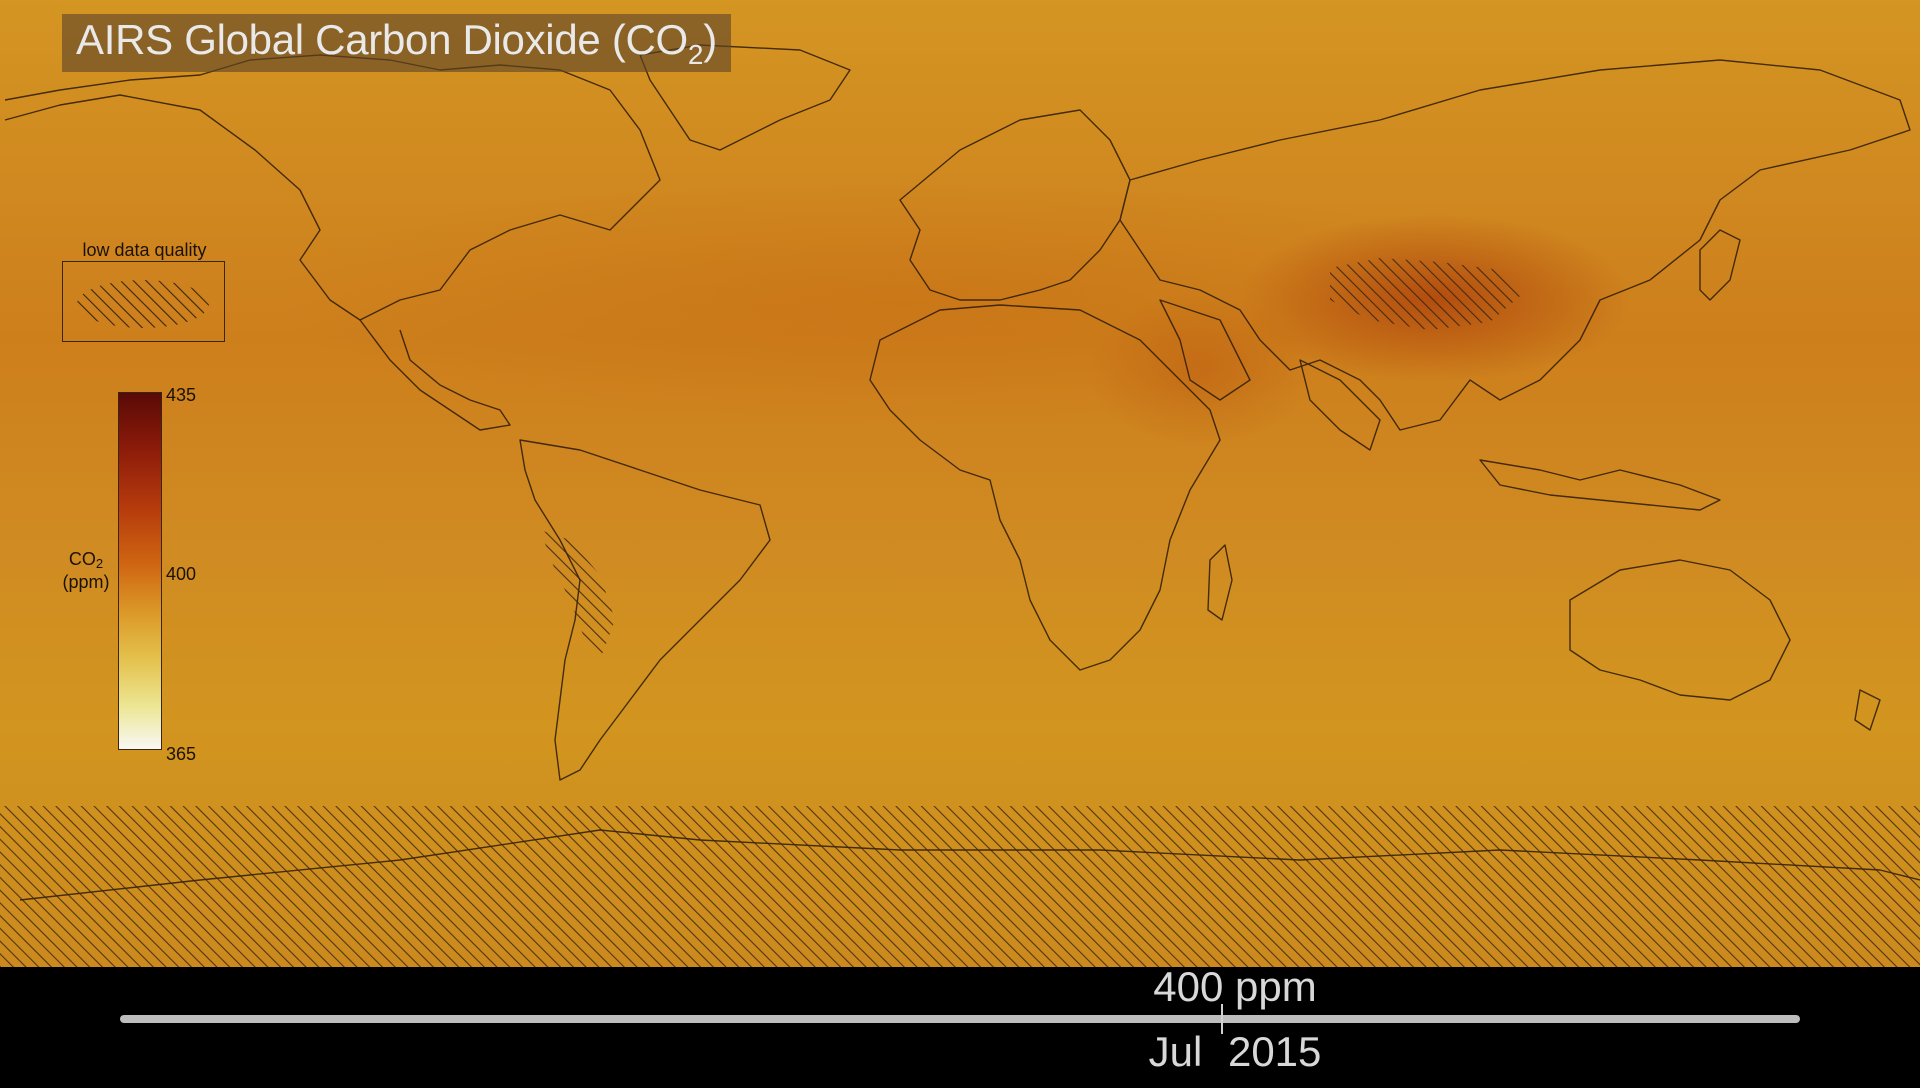  I want to click on australia-outline, so click(1680, 630).